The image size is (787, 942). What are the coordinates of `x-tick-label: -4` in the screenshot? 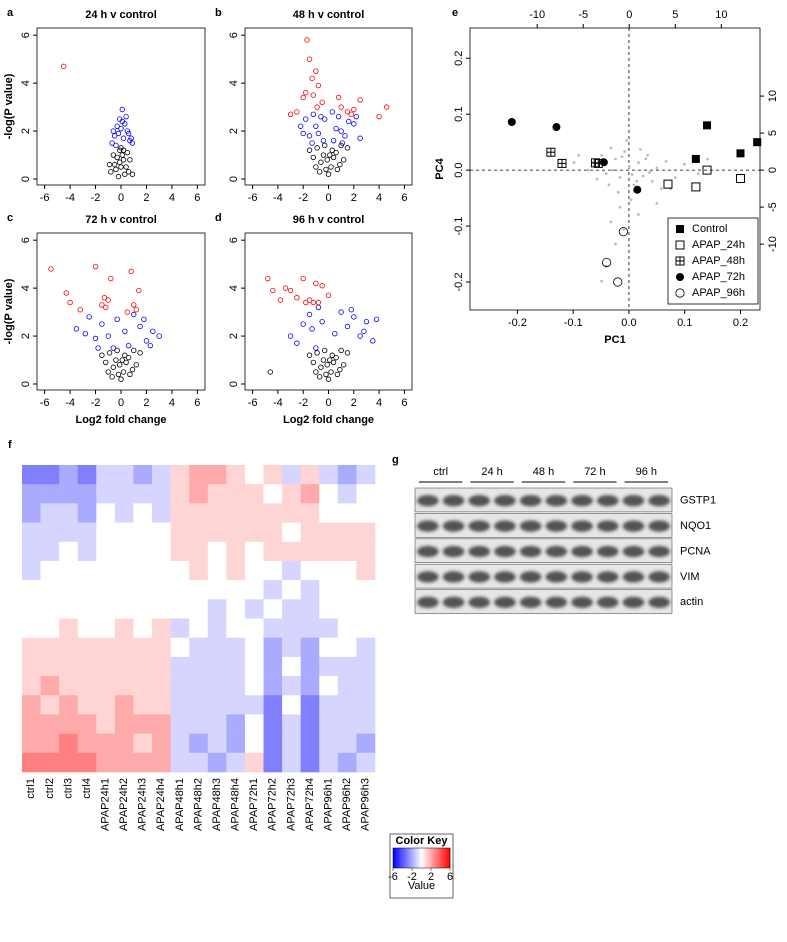 It's located at (278, 198).